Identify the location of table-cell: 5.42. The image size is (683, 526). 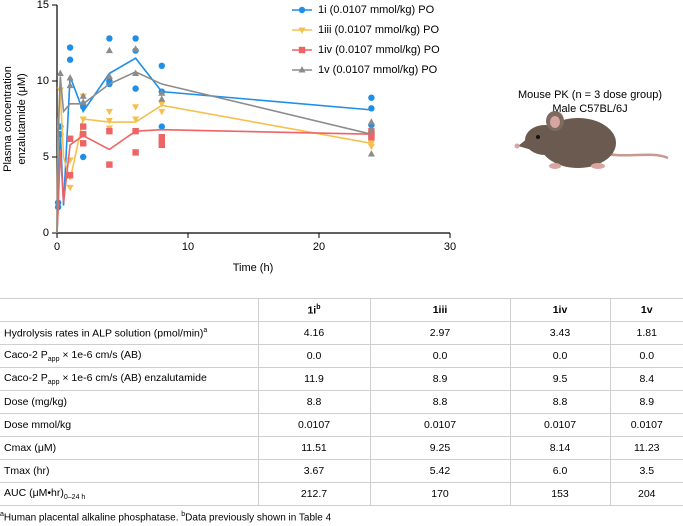
(440, 471).